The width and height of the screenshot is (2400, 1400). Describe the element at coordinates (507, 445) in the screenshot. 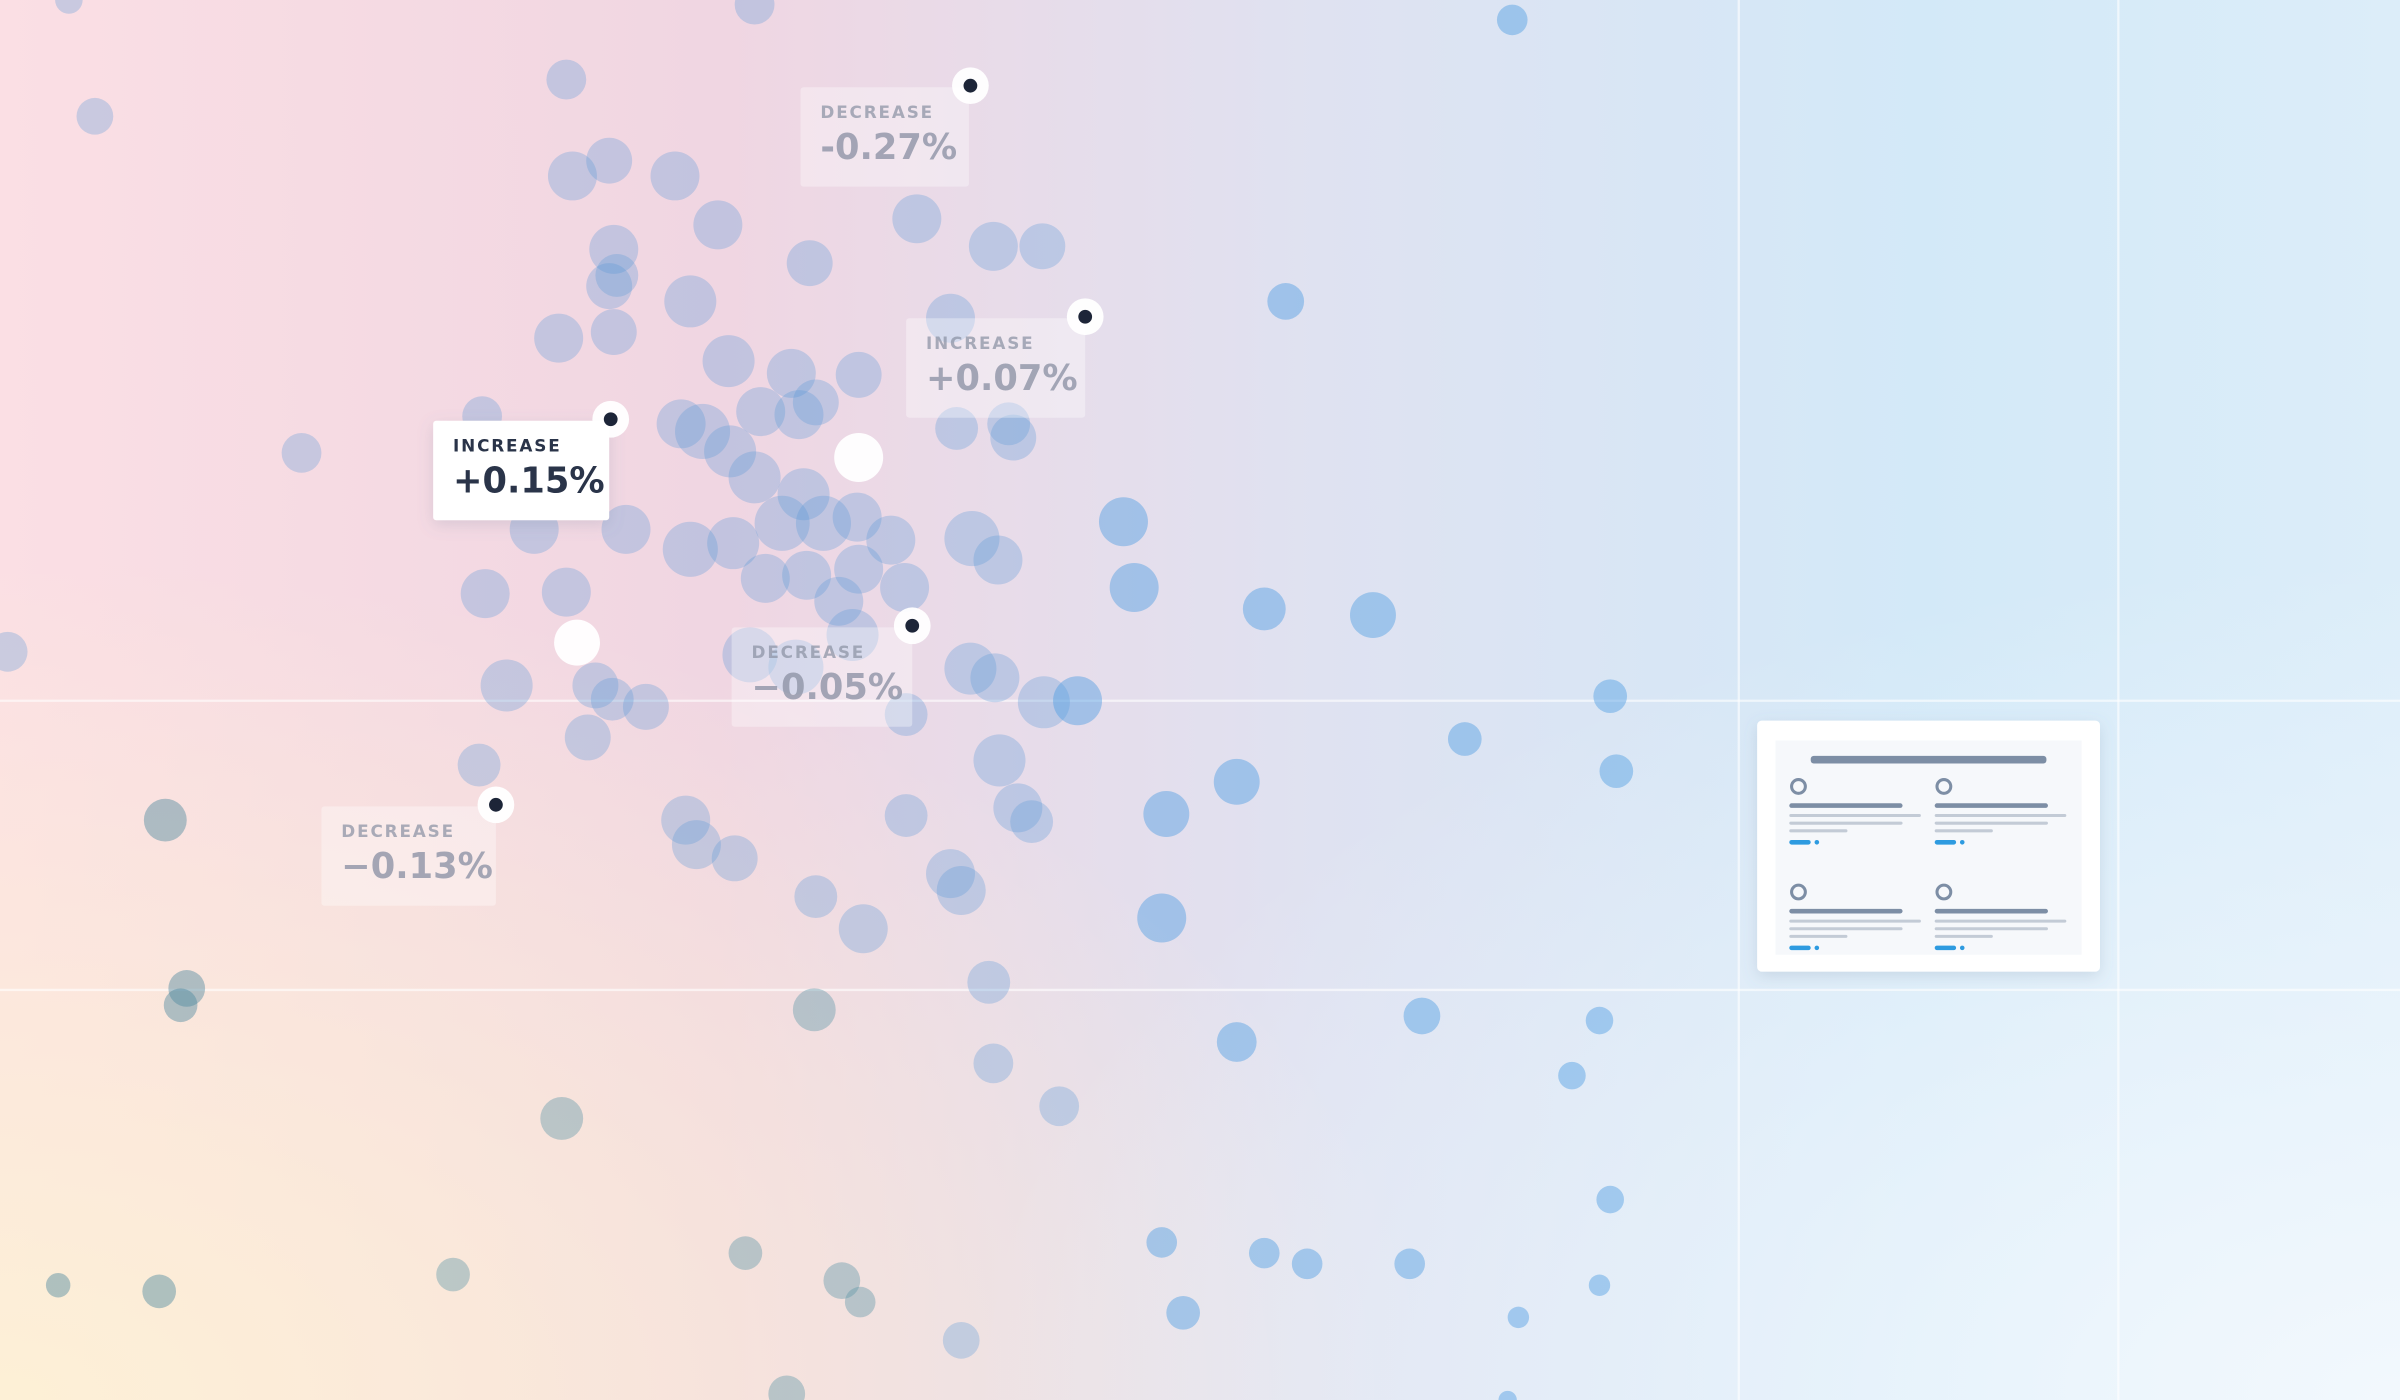

I see `callout-label: INCREASE` at that location.